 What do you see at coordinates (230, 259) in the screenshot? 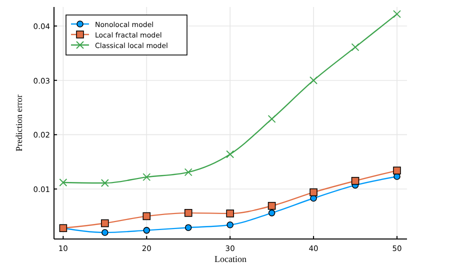
I see `x-axis-title: Location` at bounding box center [230, 259].